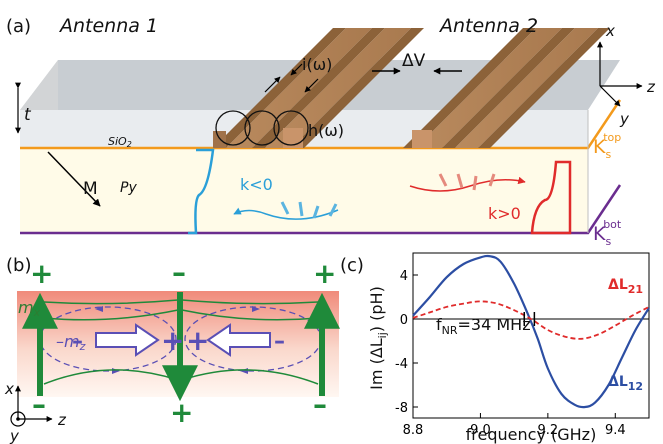  I want to click on y-tick-label-0: 4, so click(404, 276).